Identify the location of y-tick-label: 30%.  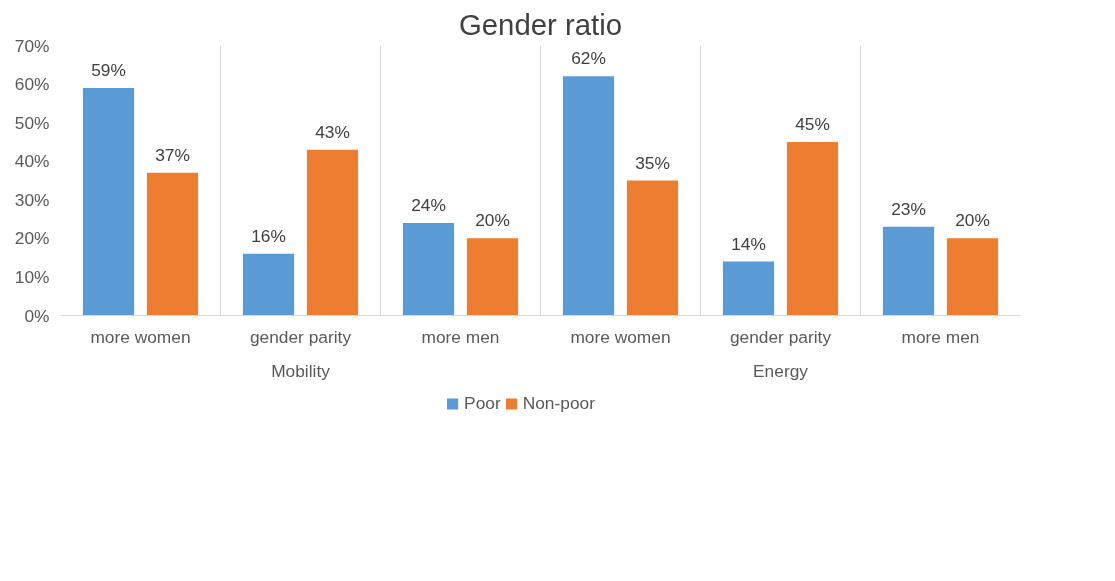
(32, 199).